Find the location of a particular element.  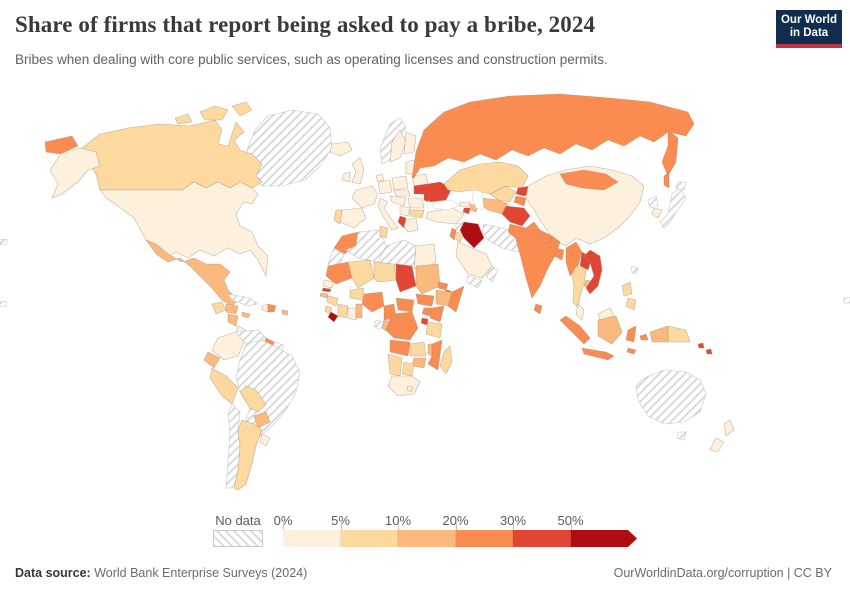

country-gabon is located at coordinates (379, 325).